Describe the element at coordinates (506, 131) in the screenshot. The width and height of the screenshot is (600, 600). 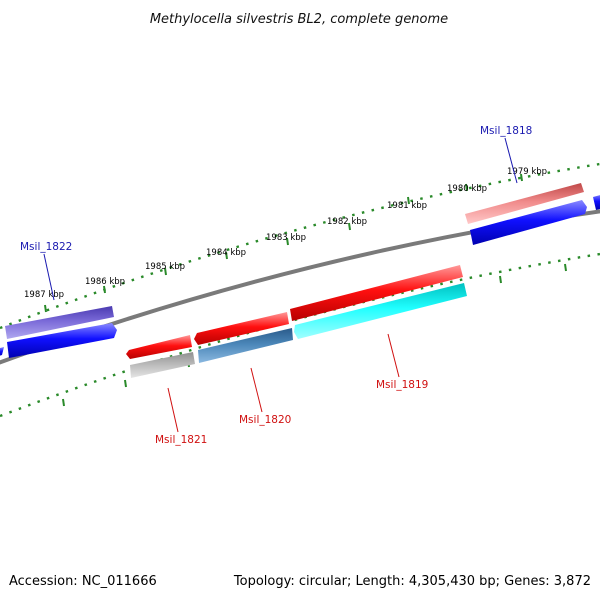
I see `gene-label-msil-1818: Msil_1818` at that location.